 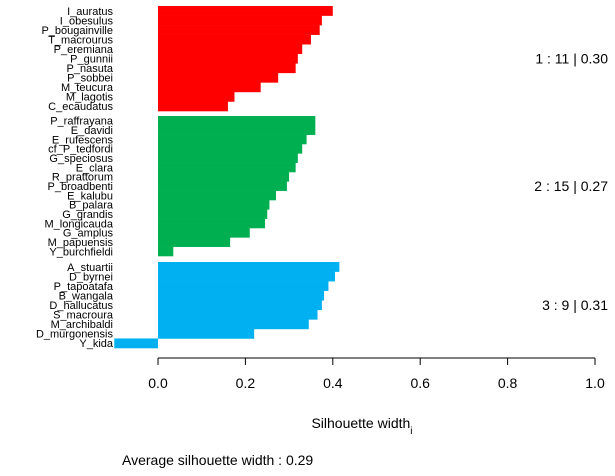 What do you see at coordinates (595, 383) in the screenshot?
I see `x-tick-label: 1.0` at bounding box center [595, 383].